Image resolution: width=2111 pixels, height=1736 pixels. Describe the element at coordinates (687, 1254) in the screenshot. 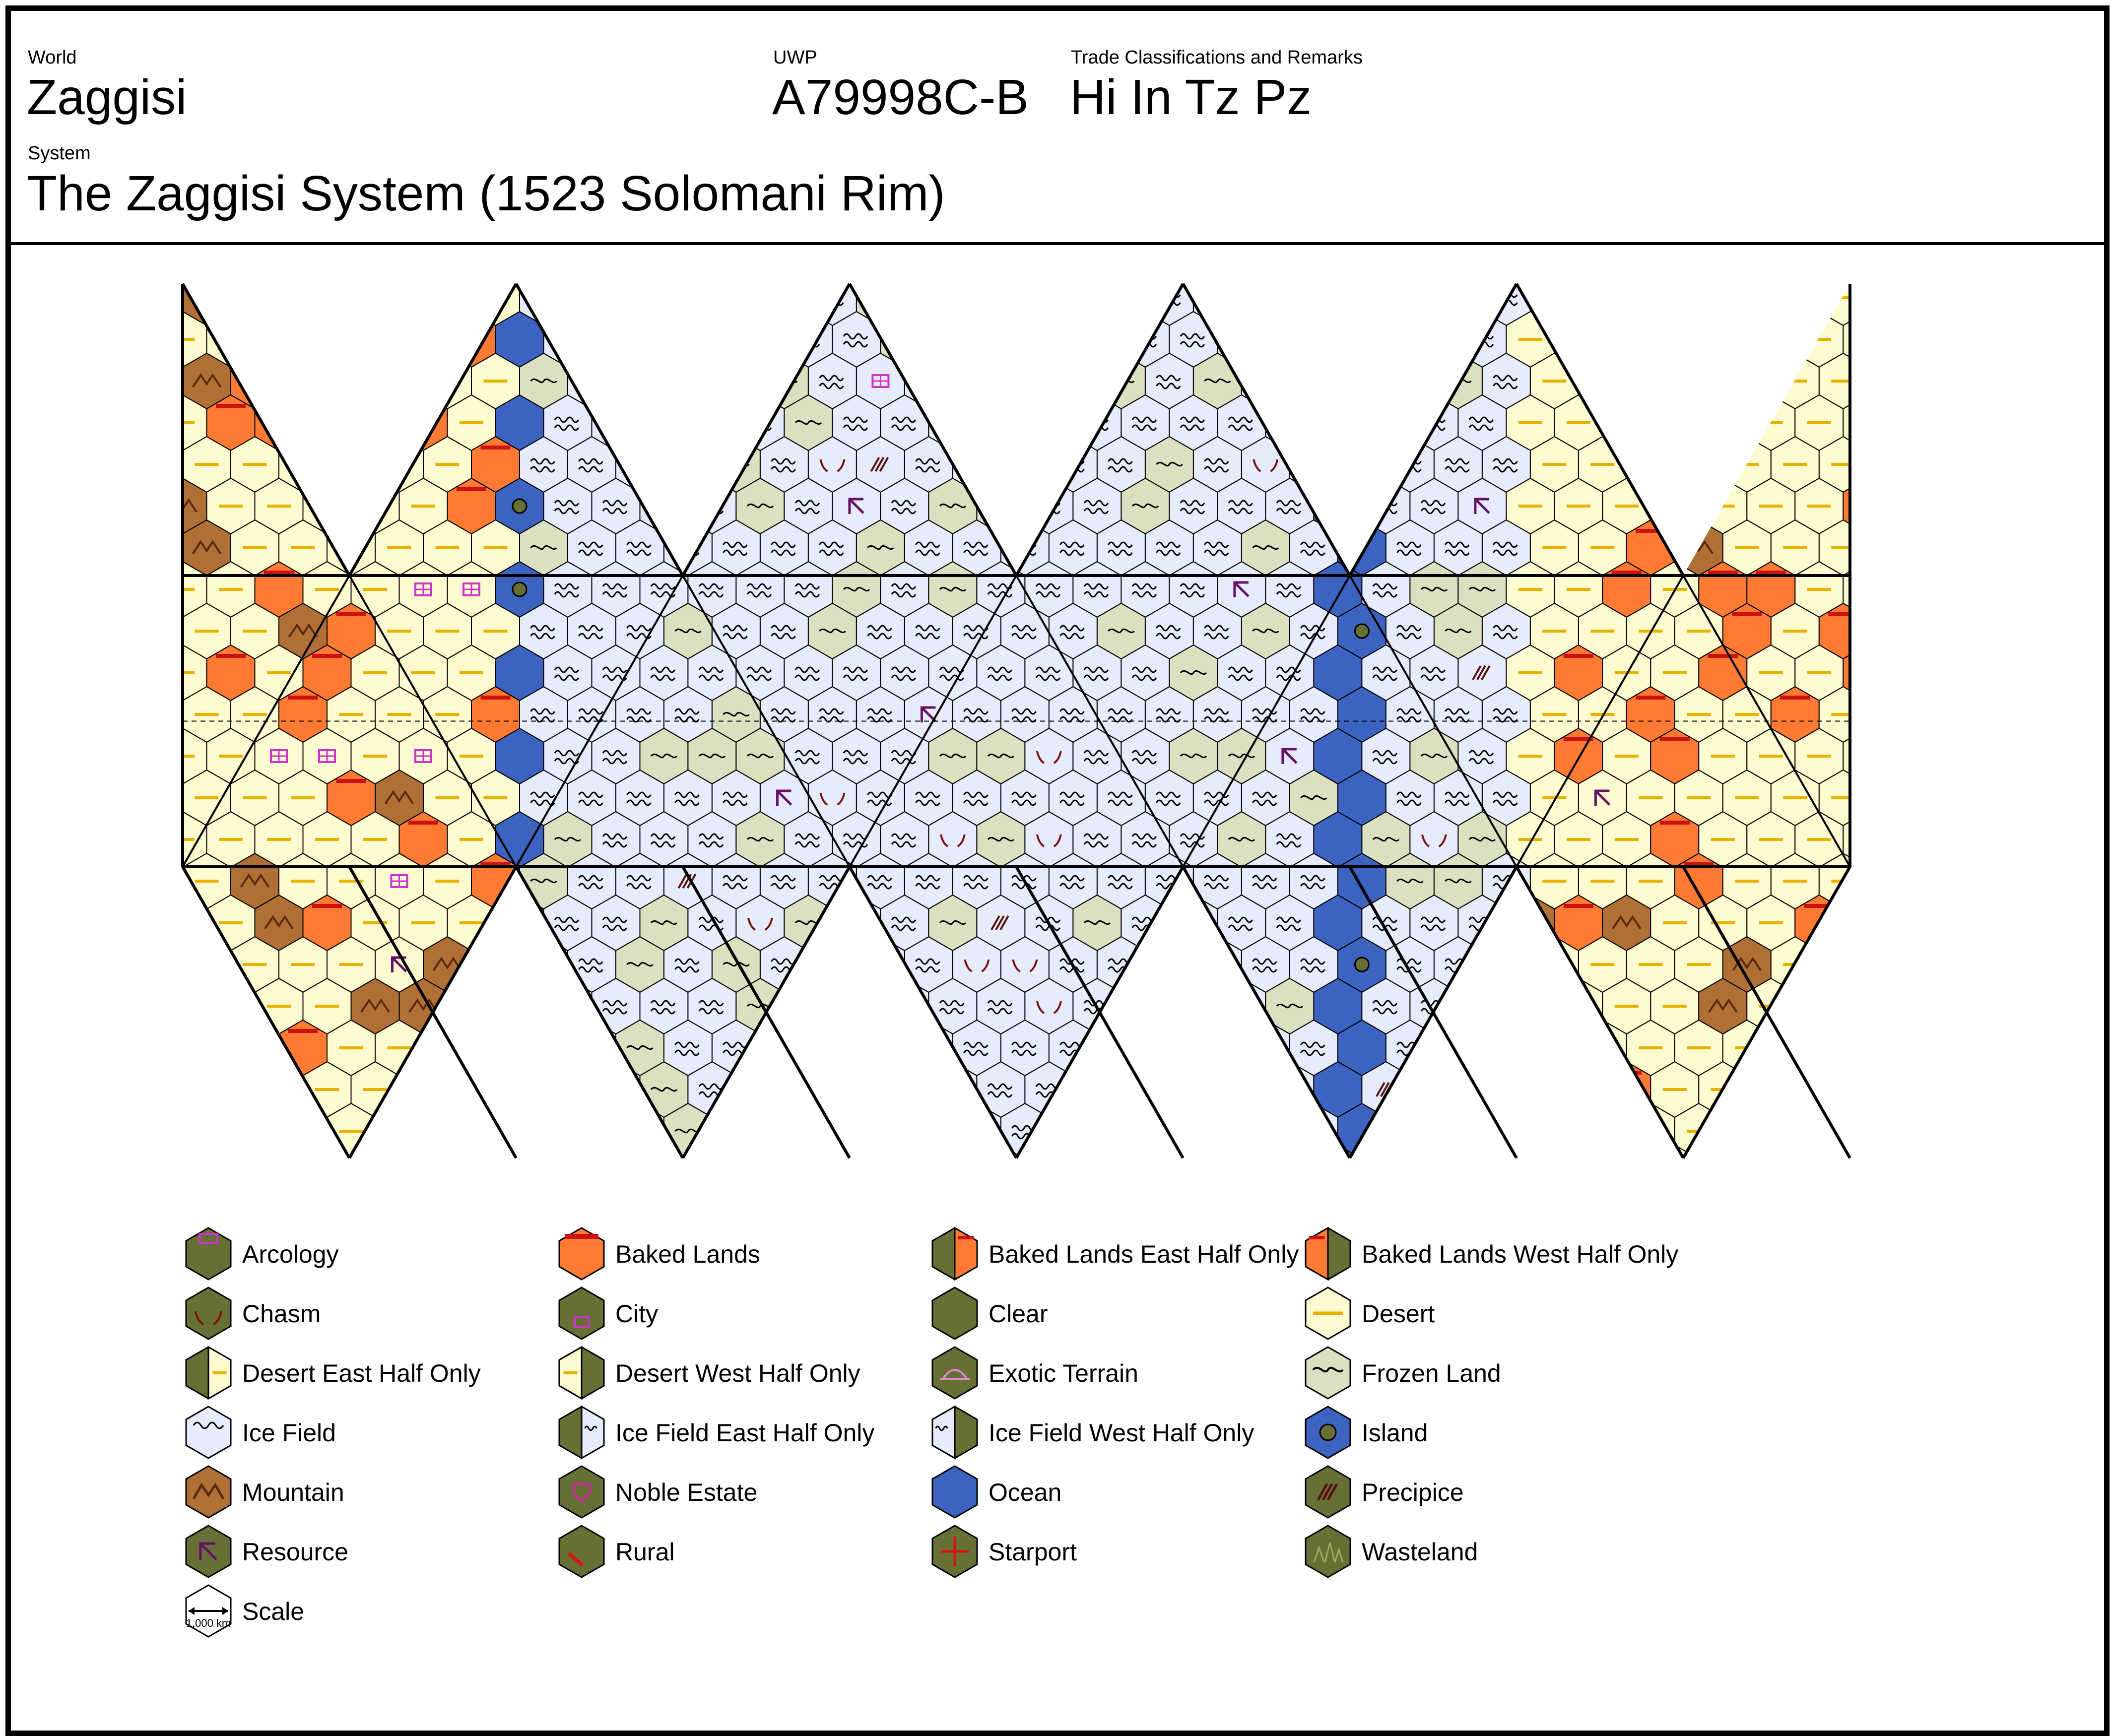

I see `legend-item-label: Baked Lands` at that location.